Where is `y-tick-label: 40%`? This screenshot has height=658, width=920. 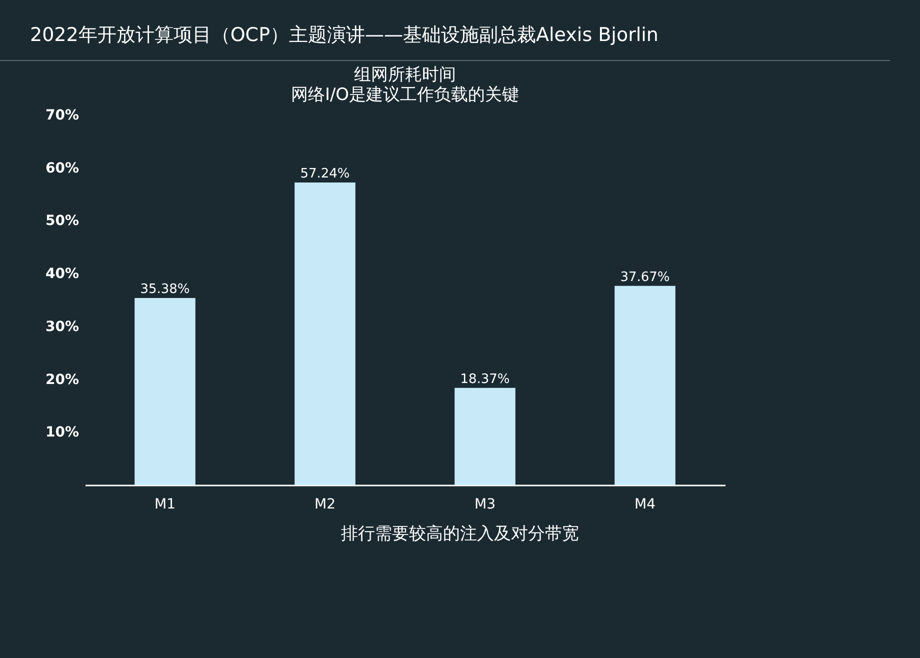
y-tick-label: 40% is located at coordinates (63, 274).